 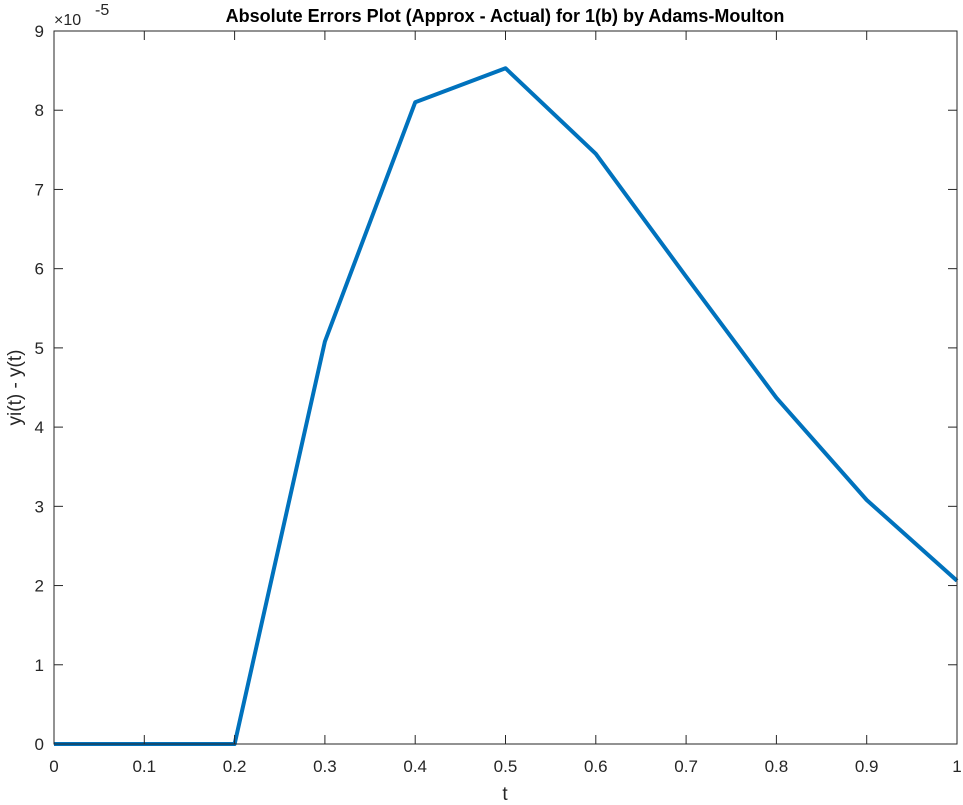 What do you see at coordinates (39, 427) in the screenshot?
I see `y-tick-label: 4` at bounding box center [39, 427].